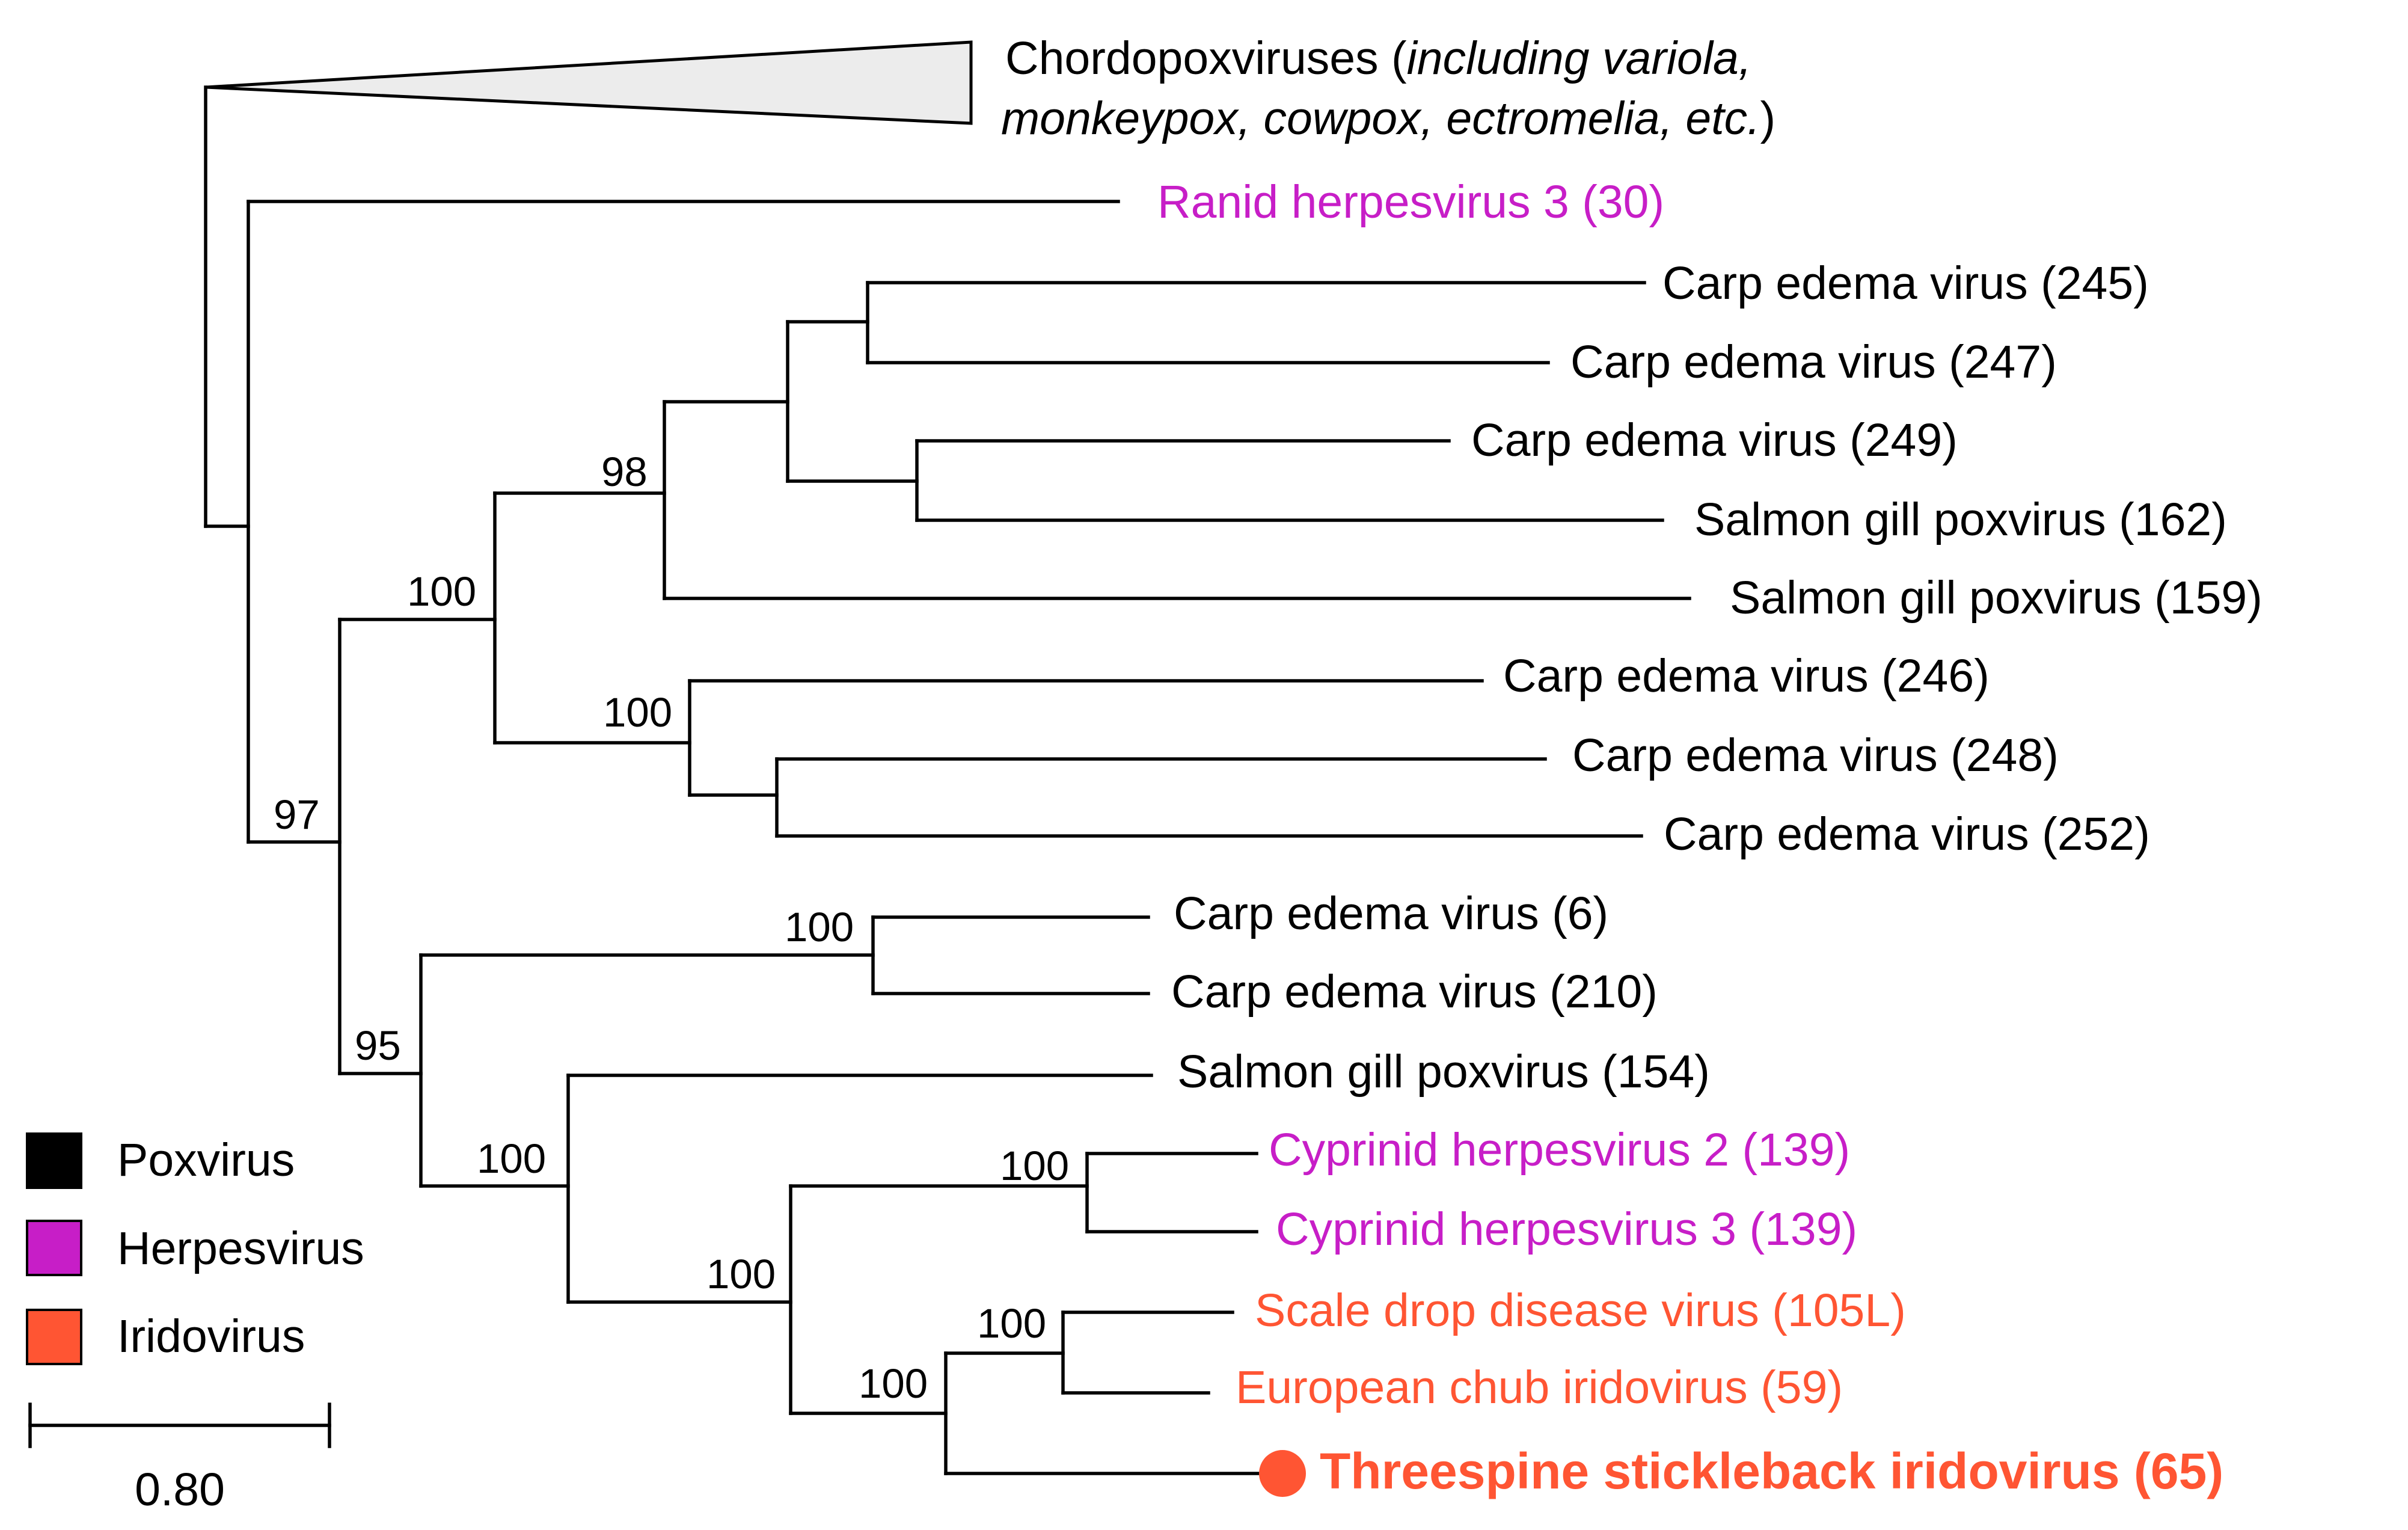  I want to click on scale-bar: 0.80, so click(179, 1459).